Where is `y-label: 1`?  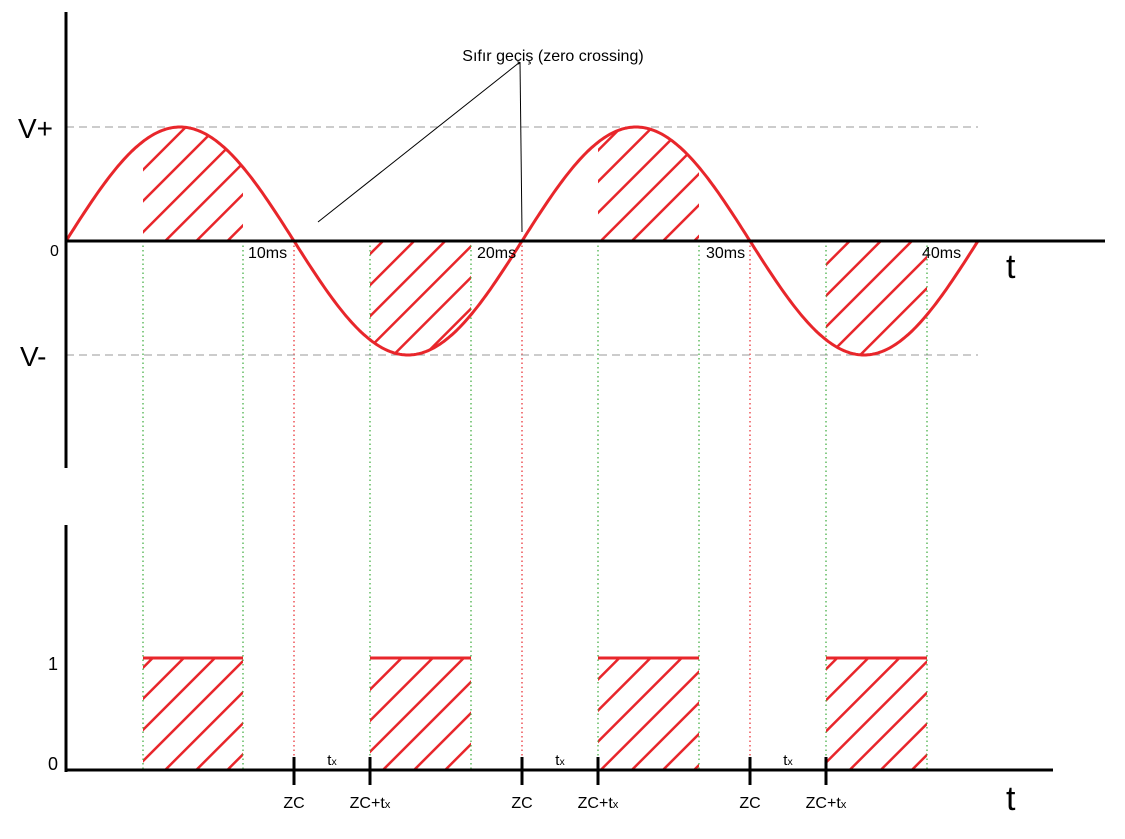
y-label: 1 is located at coordinates (53, 664).